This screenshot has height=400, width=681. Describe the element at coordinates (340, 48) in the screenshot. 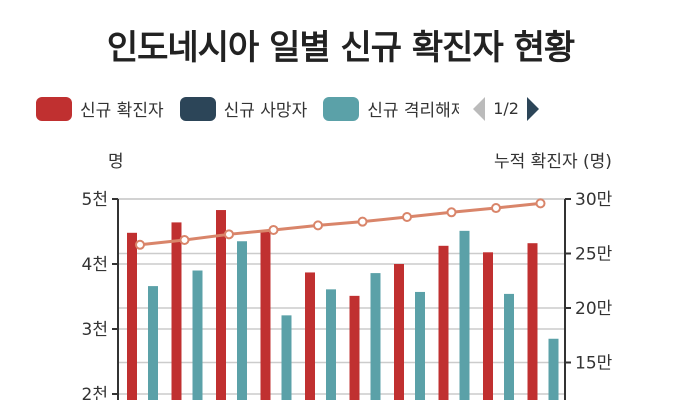

I see `chart-title: 인도네시아 일별 신규 확진자 현황` at that location.